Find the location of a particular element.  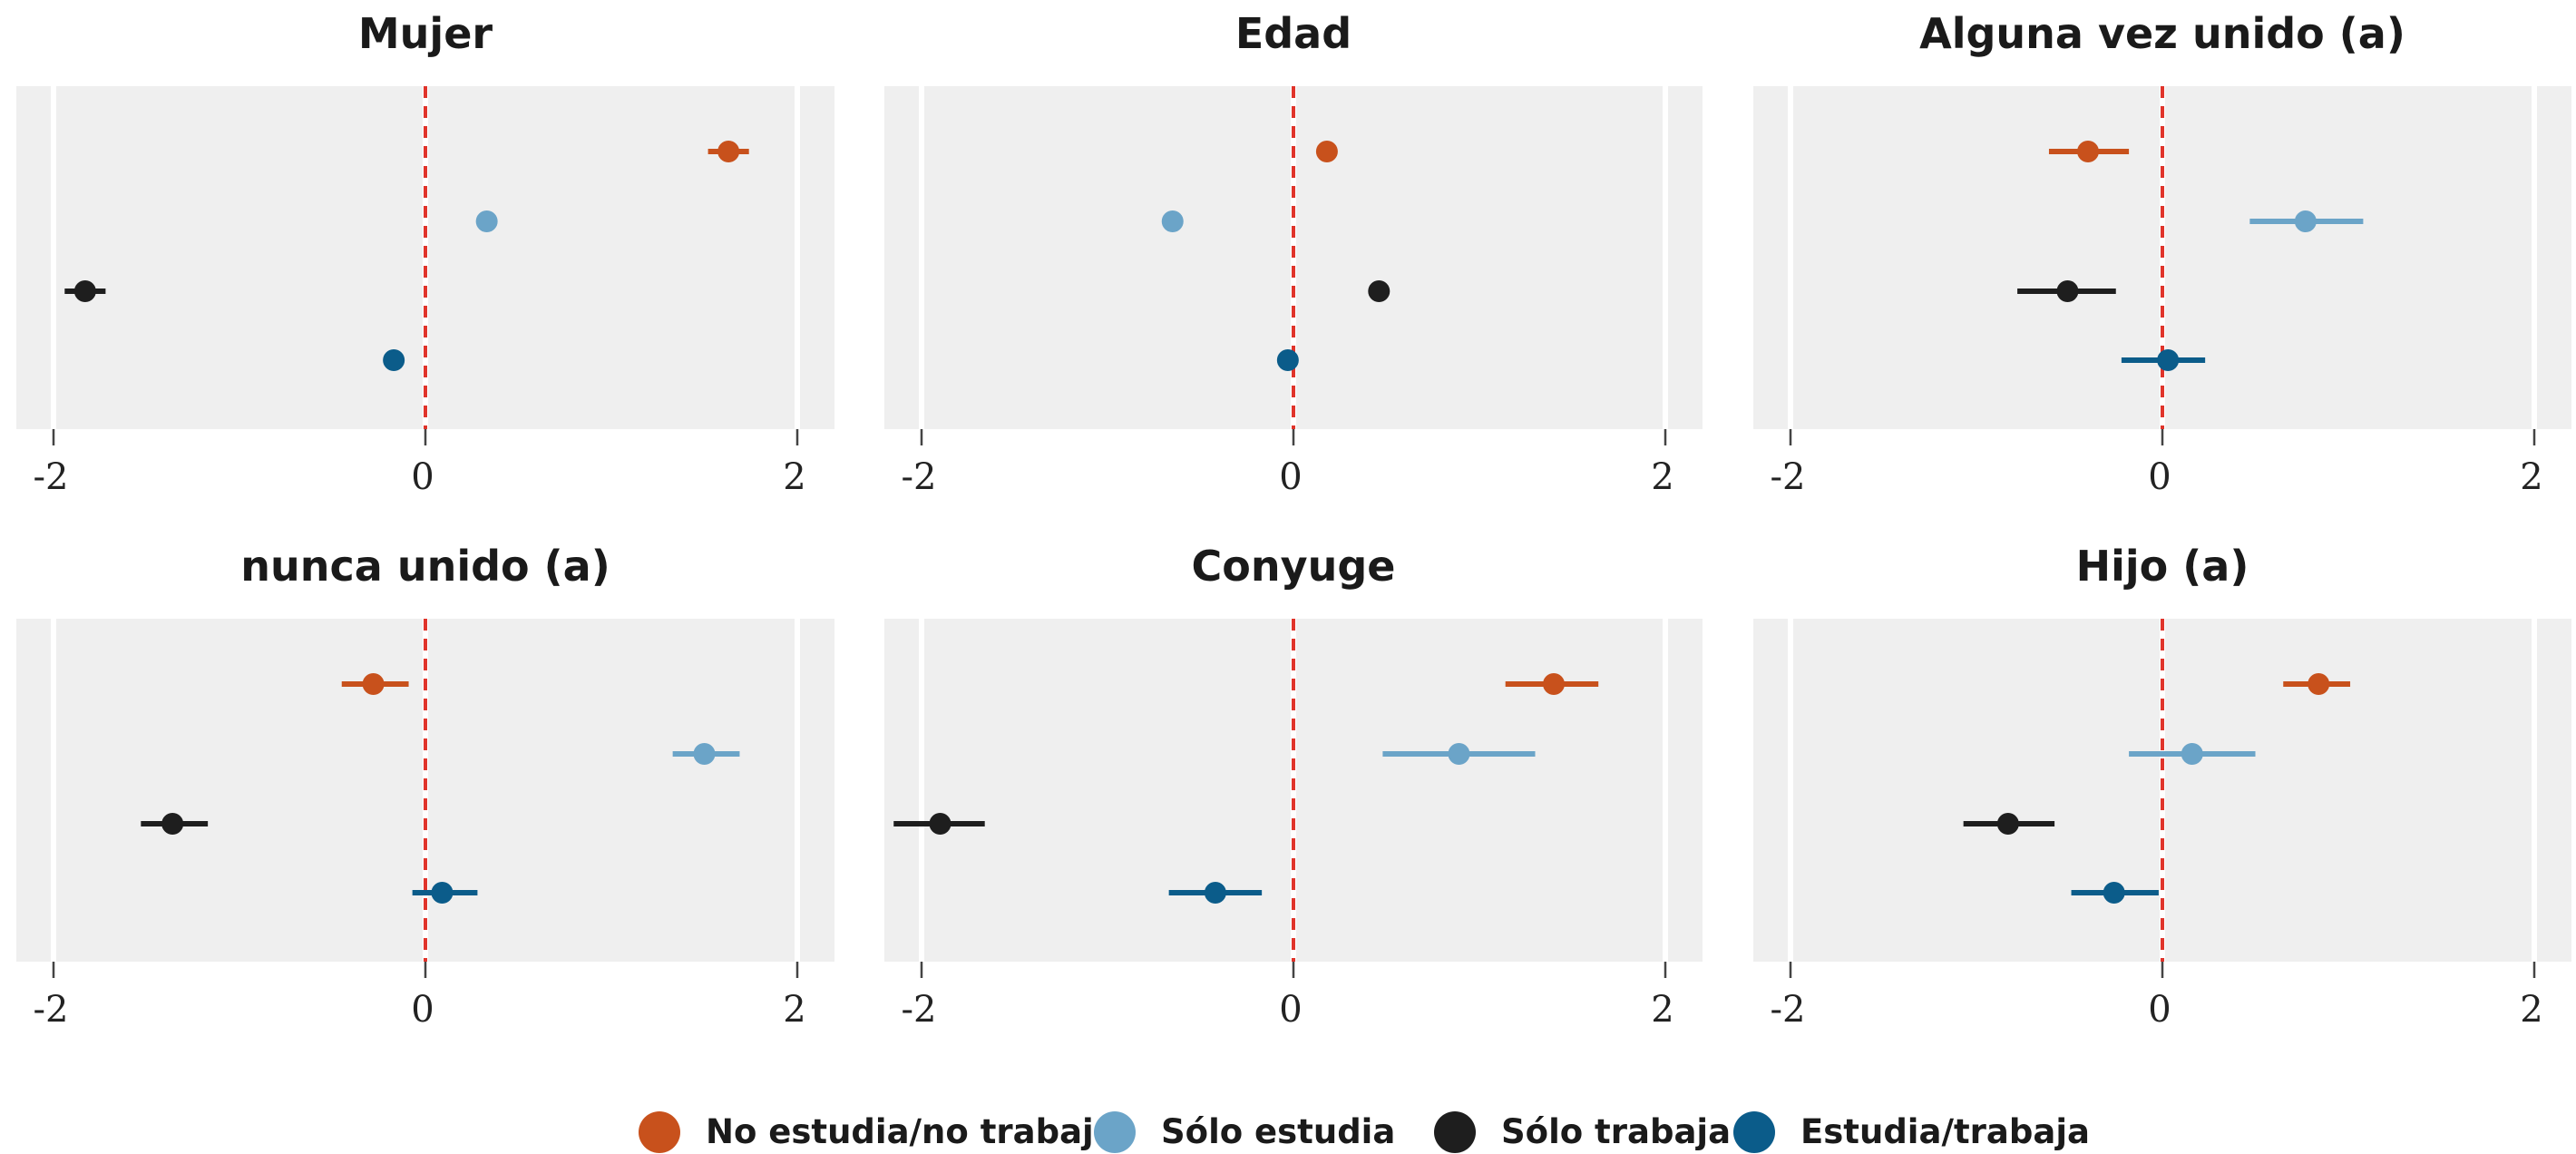

legend-item: Sólo trabaja is located at coordinates (1582, 1132).